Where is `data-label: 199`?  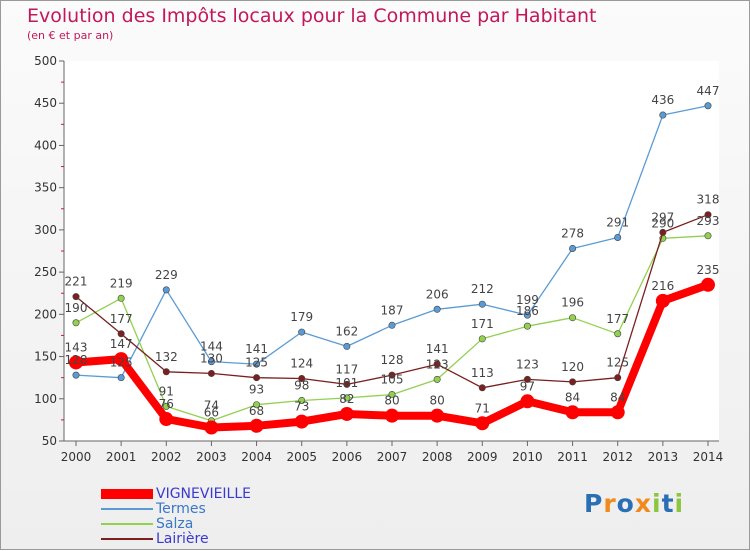
data-label: 199 is located at coordinates (527, 300).